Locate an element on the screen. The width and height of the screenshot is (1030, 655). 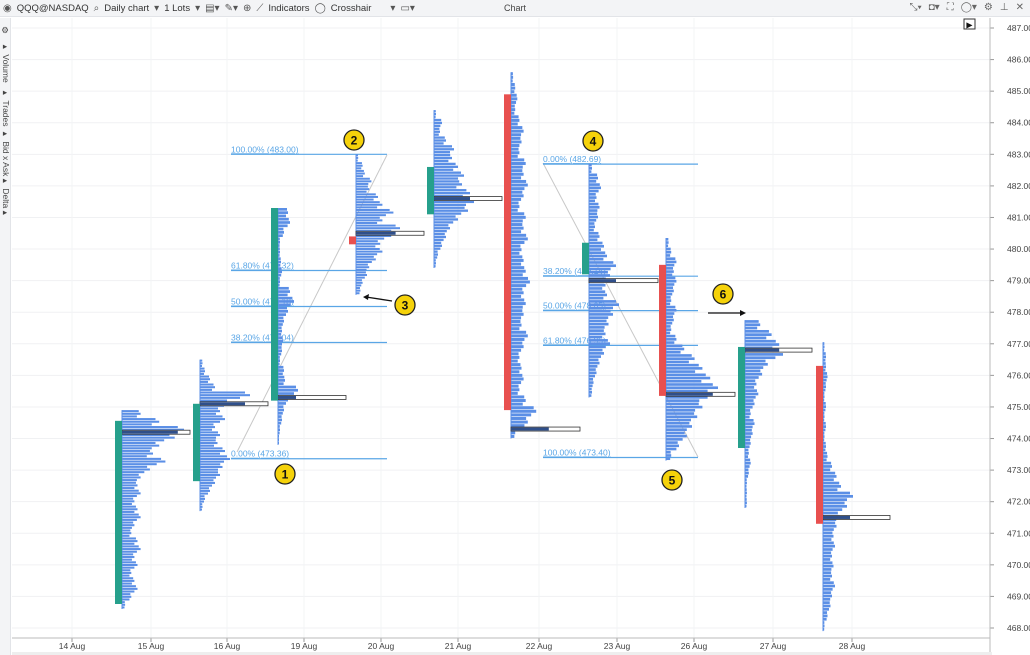
camera-icon: ◘▾ is located at coordinates (934, 7).